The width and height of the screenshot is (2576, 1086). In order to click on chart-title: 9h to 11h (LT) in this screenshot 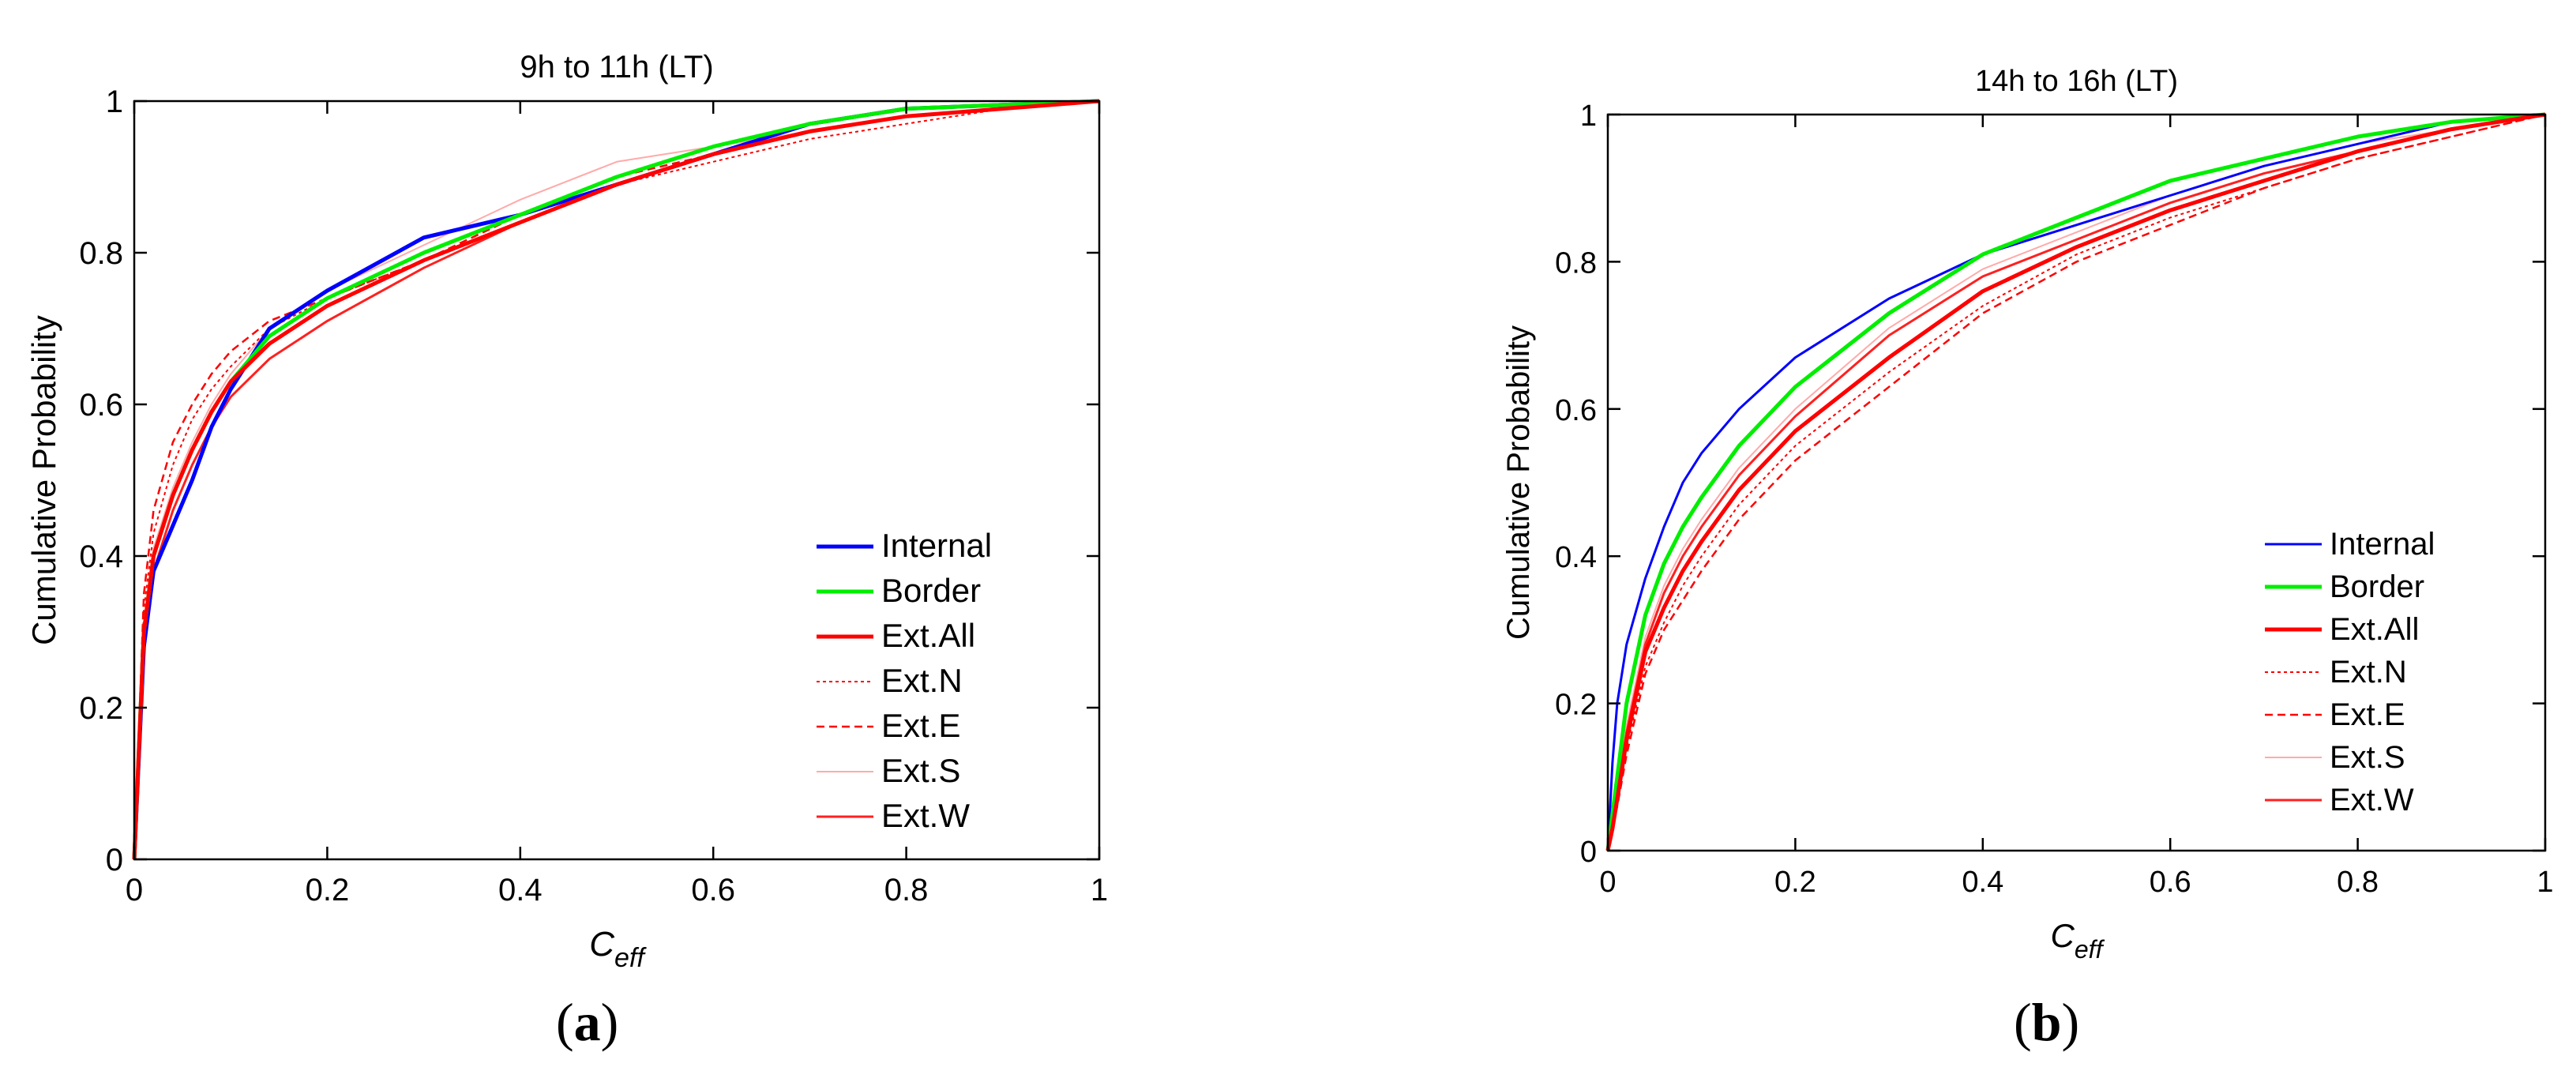, I will do `click(616, 67)`.